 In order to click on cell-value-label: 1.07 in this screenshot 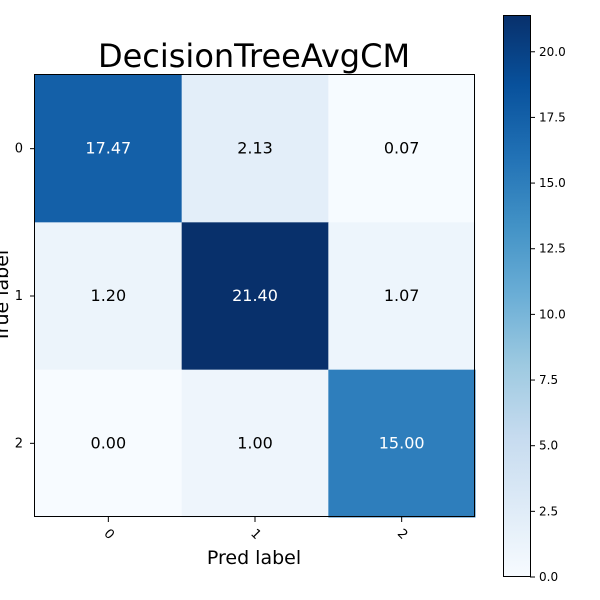, I will do `click(402, 295)`.